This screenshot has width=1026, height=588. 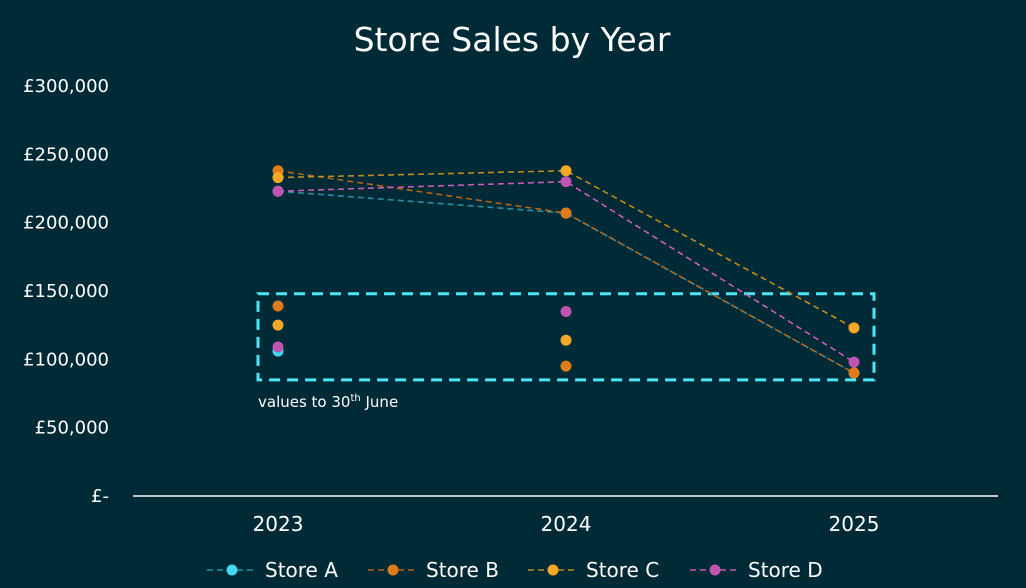 I want to click on legend-item-store-d: Store D, so click(x=756, y=570).